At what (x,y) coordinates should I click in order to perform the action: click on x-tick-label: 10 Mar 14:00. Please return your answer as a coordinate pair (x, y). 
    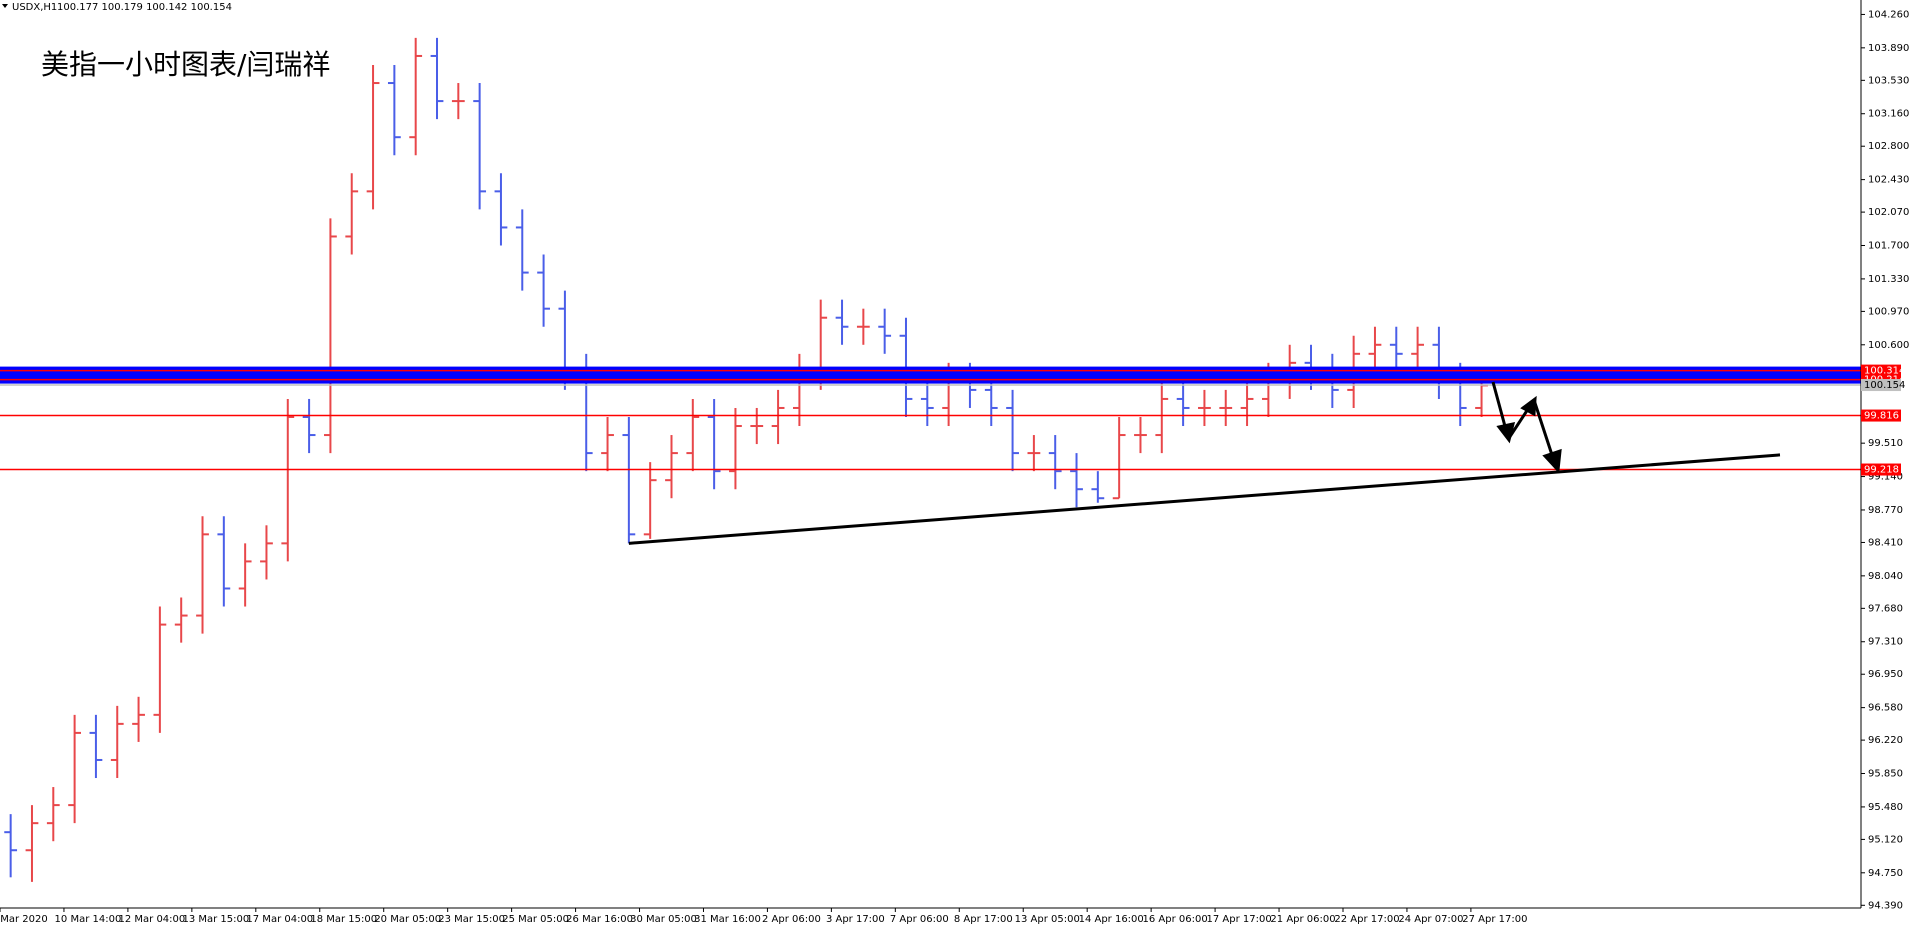
    Looking at the image, I should click on (88, 919).